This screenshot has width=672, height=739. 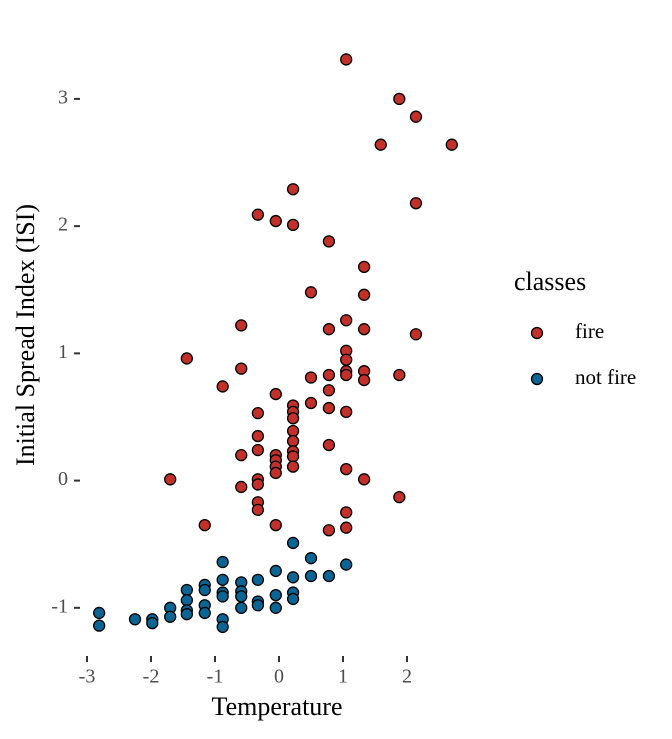 I want to click on y-axis-label: Initial Spread Index (ISI), so click(x=25, y=335).